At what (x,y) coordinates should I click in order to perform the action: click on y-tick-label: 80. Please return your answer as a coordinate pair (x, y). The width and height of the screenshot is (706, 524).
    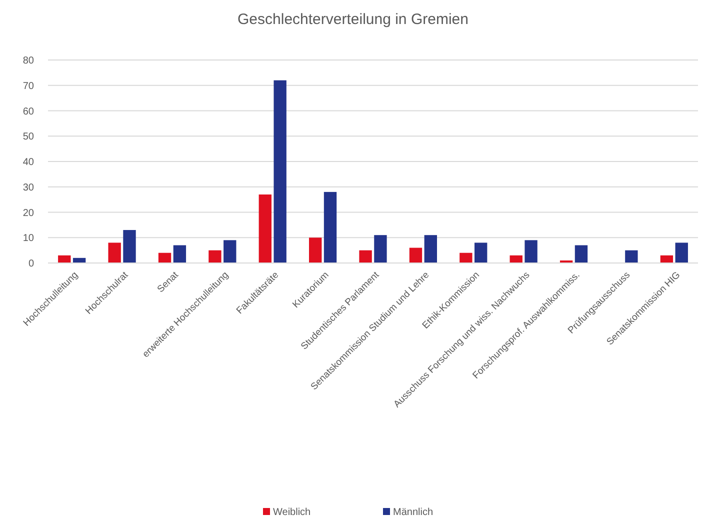
    Looking at the image, I should click on (28, 61).